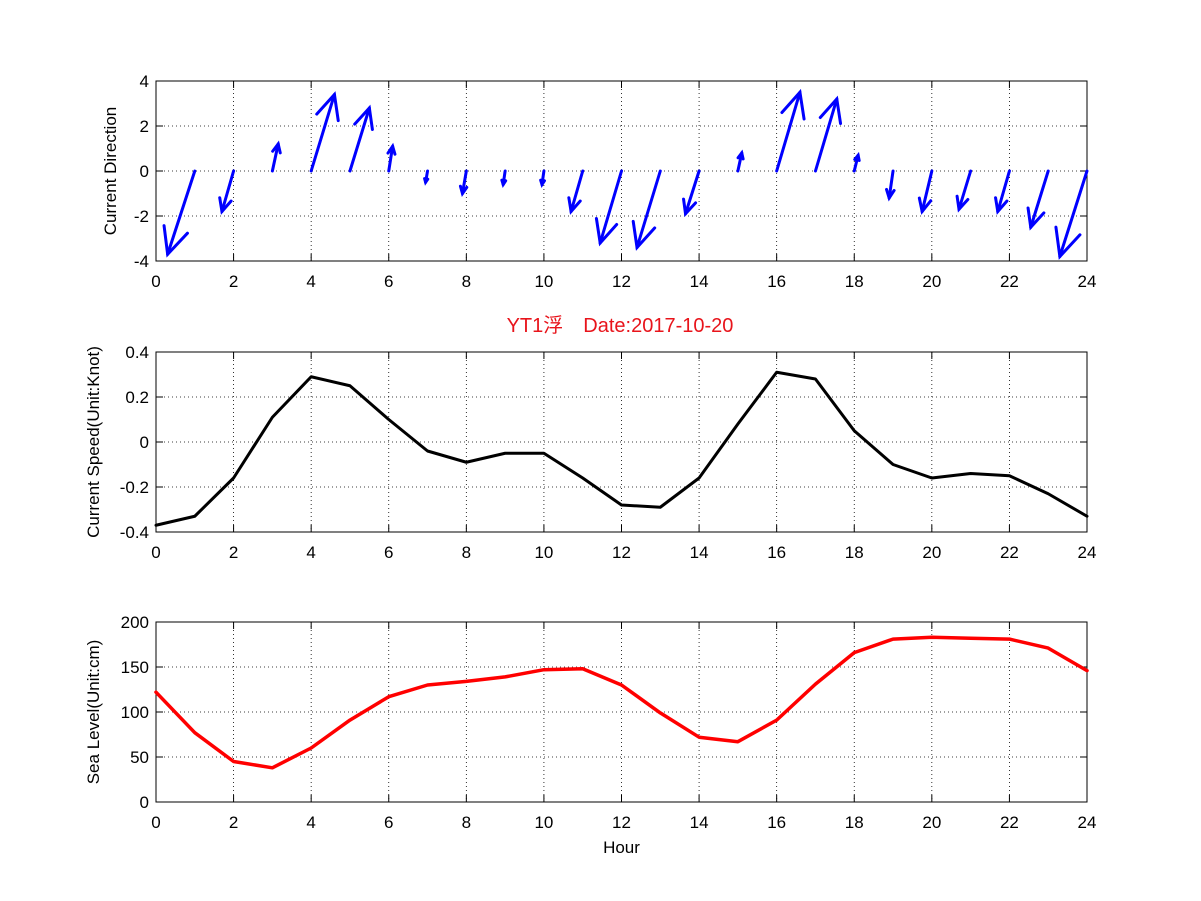 The height and width of the screenshot is (901, 1201). Describe the element at coordinates (135, 667) in the screenshot. I see `y-tick-label: 150` at that location.